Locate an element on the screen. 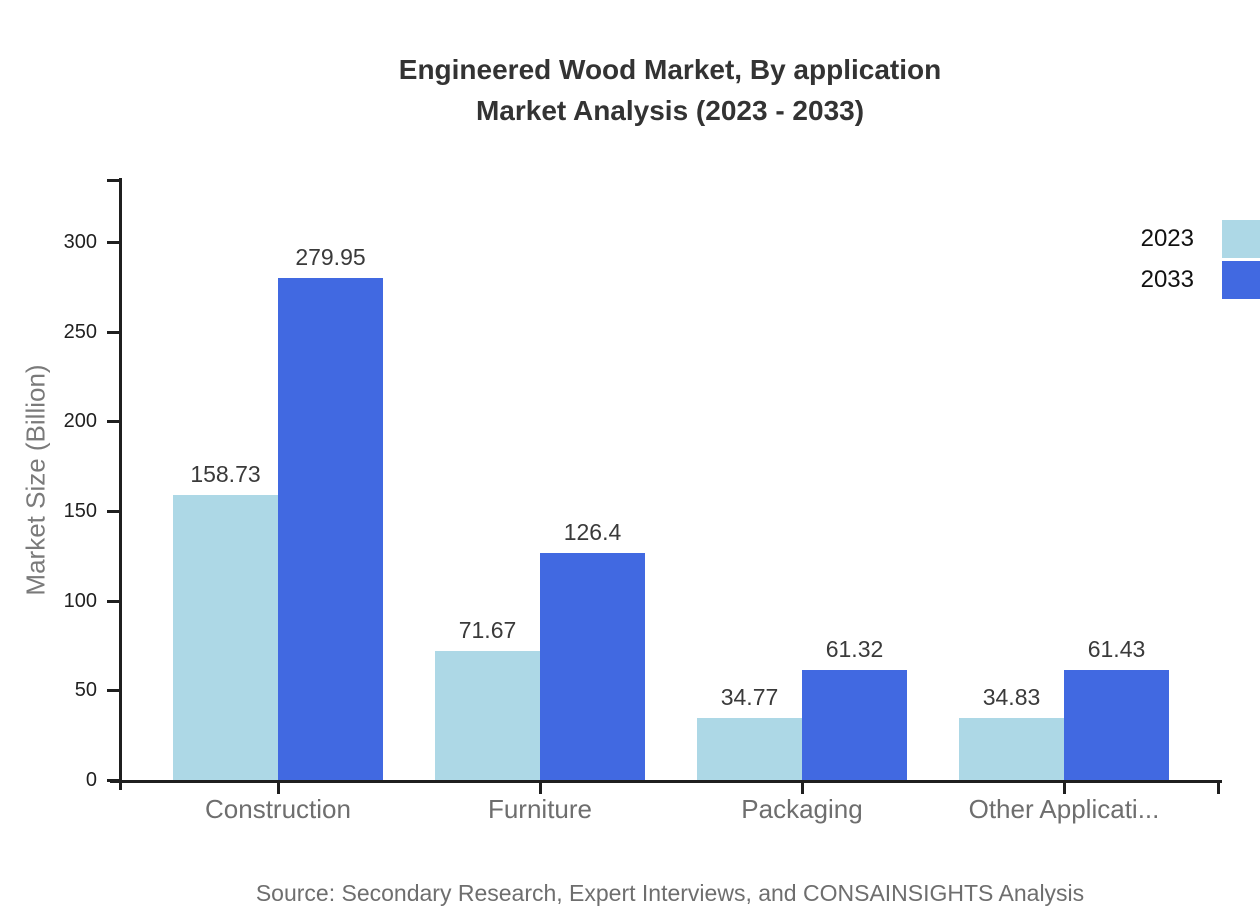  bar-2023-other-applicati is located at coordinates (1011, 748).